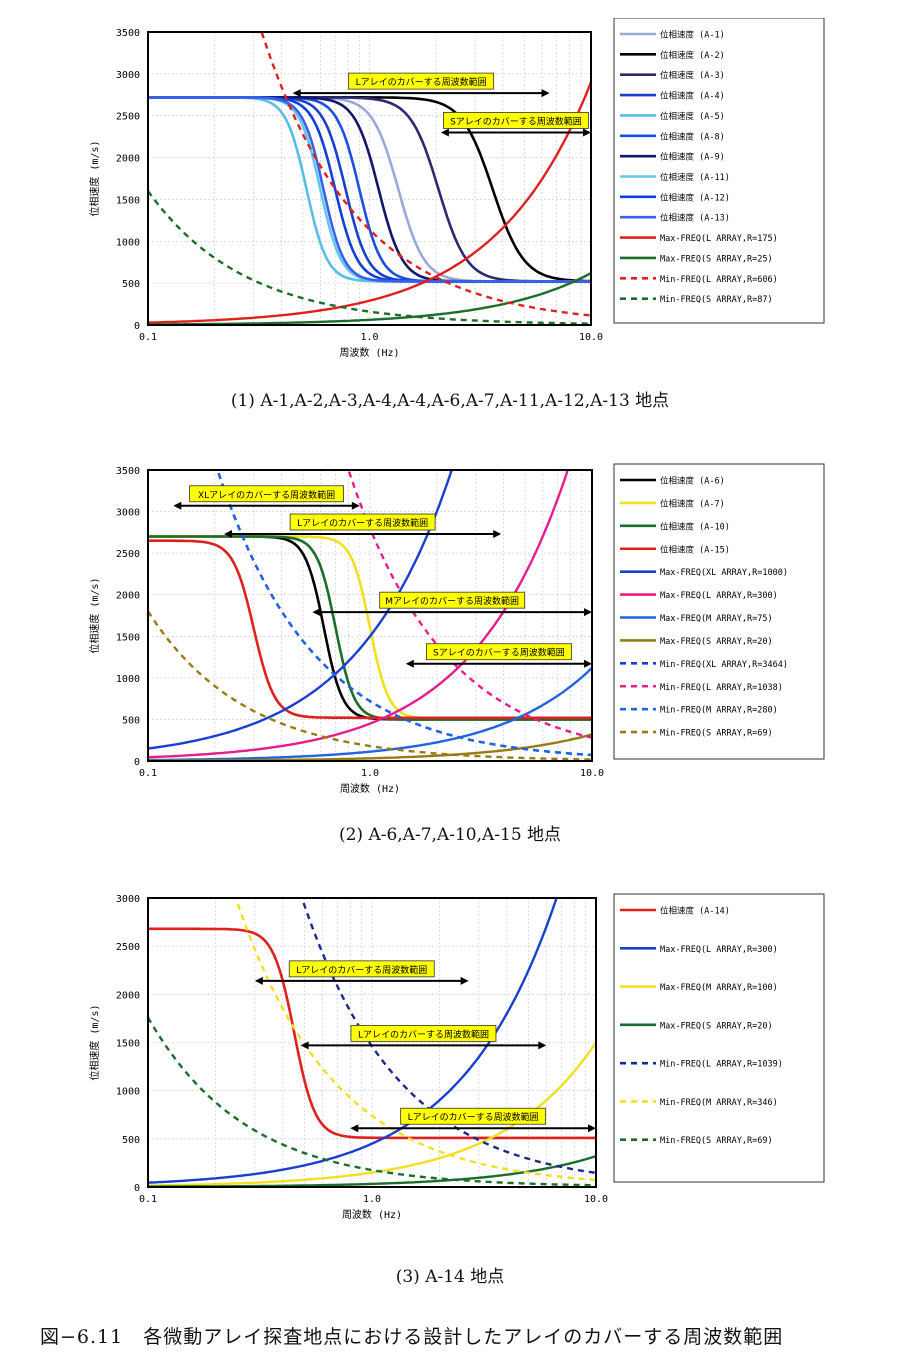  Describe the element at coordinates (148, 773) in the screenshot. I see `x-tick-label: 0.1` at that location.